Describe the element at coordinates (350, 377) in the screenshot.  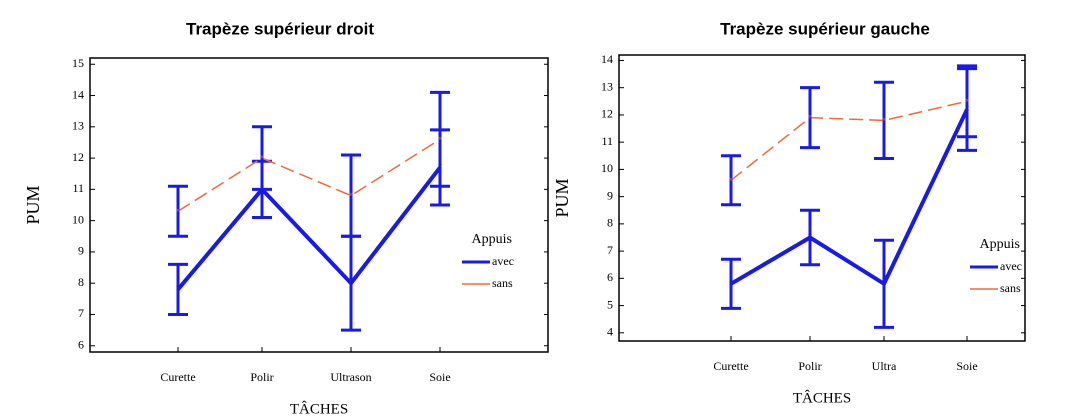
I see `x-tick-label: Ultrason` at that location.